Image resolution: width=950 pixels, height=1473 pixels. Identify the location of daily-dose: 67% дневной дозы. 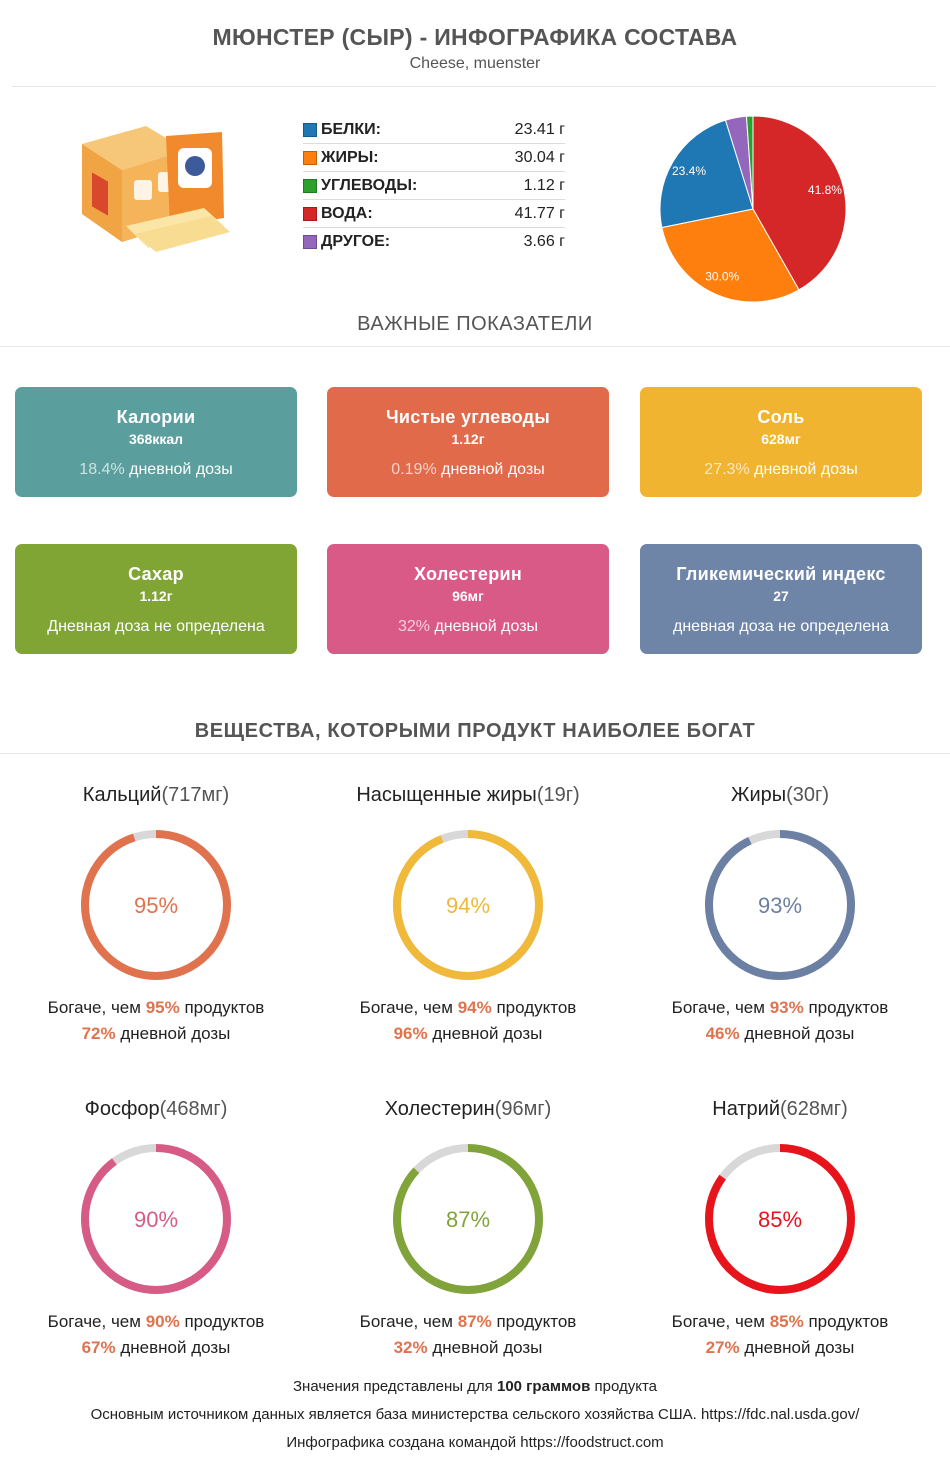
(156, 1347).